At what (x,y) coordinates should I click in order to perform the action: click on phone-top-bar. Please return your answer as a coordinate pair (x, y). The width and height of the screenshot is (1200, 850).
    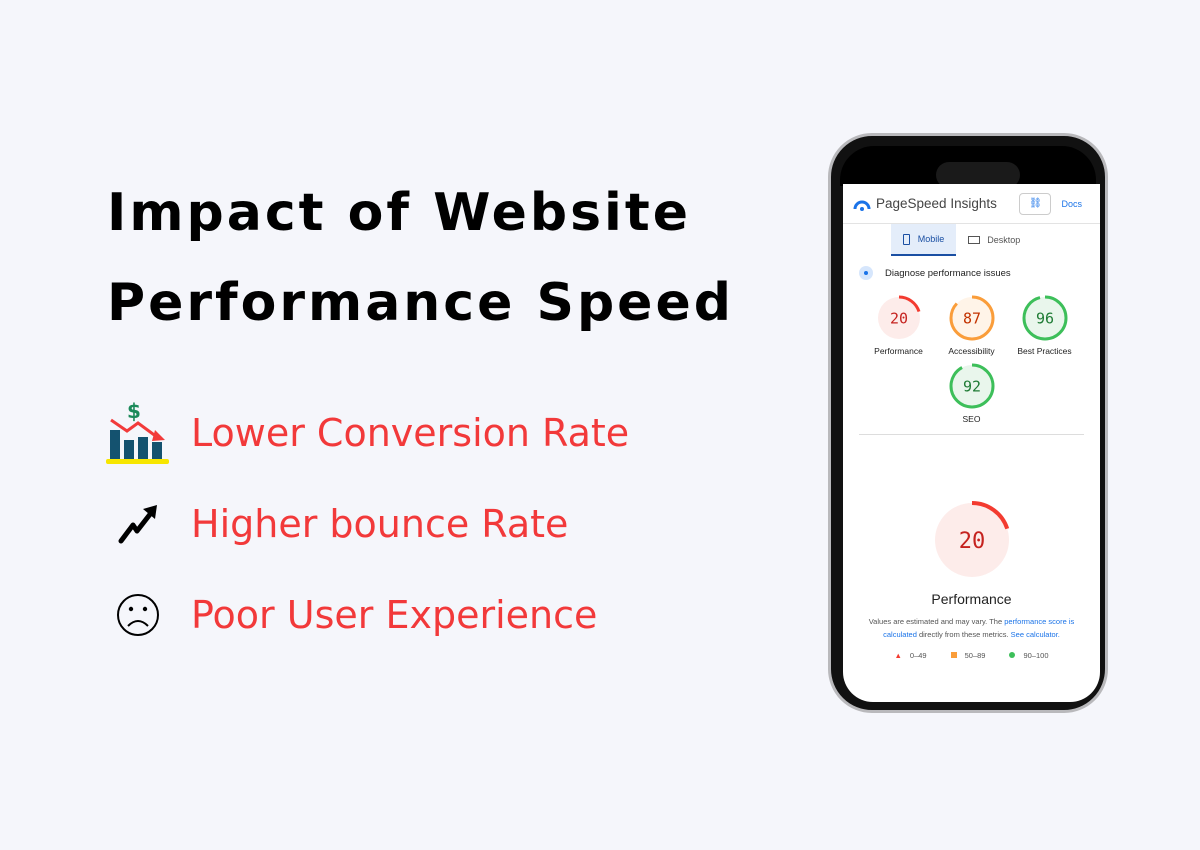
    Looking at the image, I should click on (968, 167).